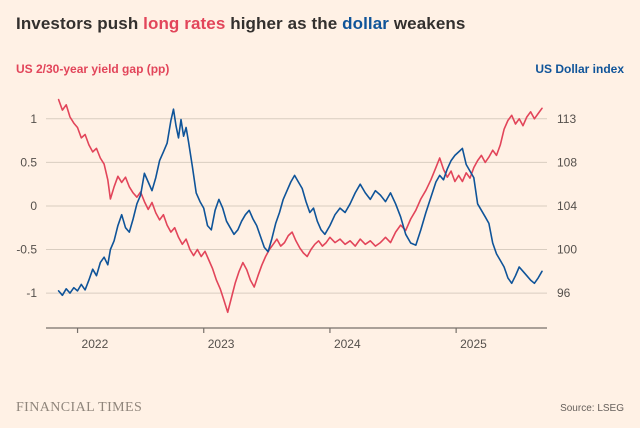 Image resolution: width=640 pixels, height=428 pixels. What do you see at coordinates (366, 23) in the screenshot?
I see `title-highlight-dollar: dollar` at bounding box center [366, 23].